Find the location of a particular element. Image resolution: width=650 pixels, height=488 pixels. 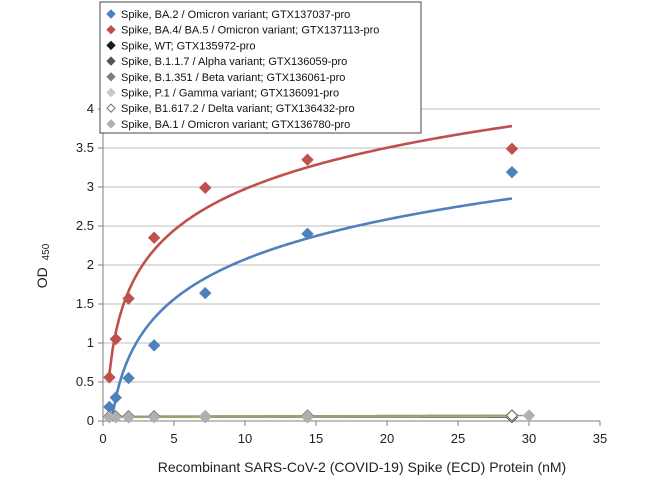

legend-label: Spike, WT; GTX135972-pro is located at coordinates (188, 46).